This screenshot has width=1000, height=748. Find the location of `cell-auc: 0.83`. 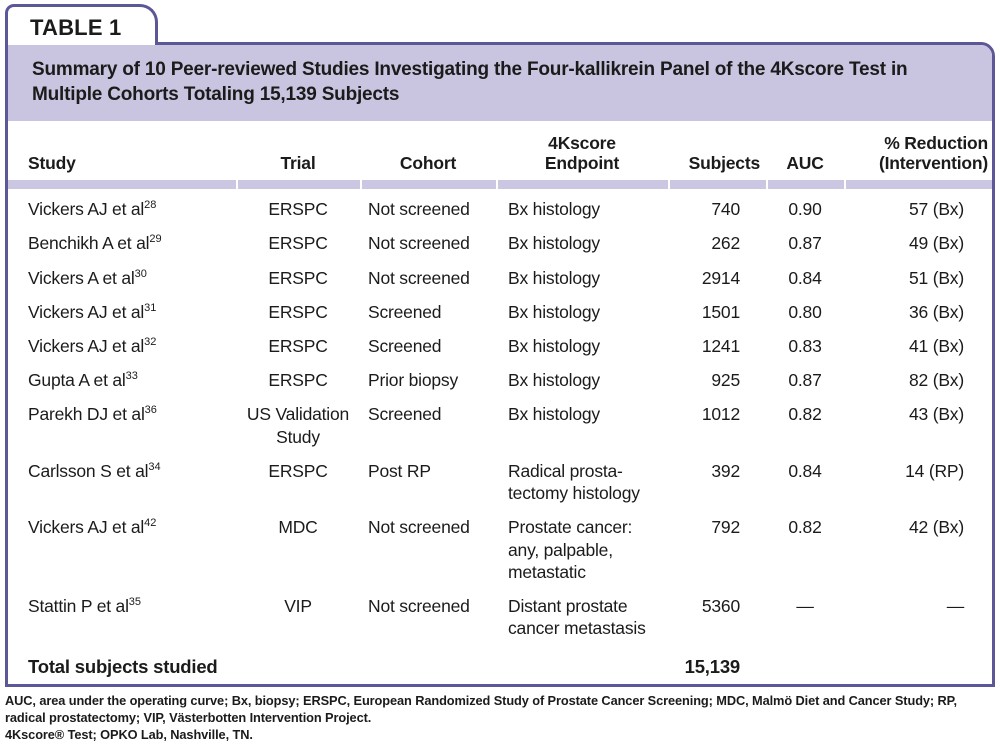

cell-auc: 0.83 is located at coordinates (805, 346).